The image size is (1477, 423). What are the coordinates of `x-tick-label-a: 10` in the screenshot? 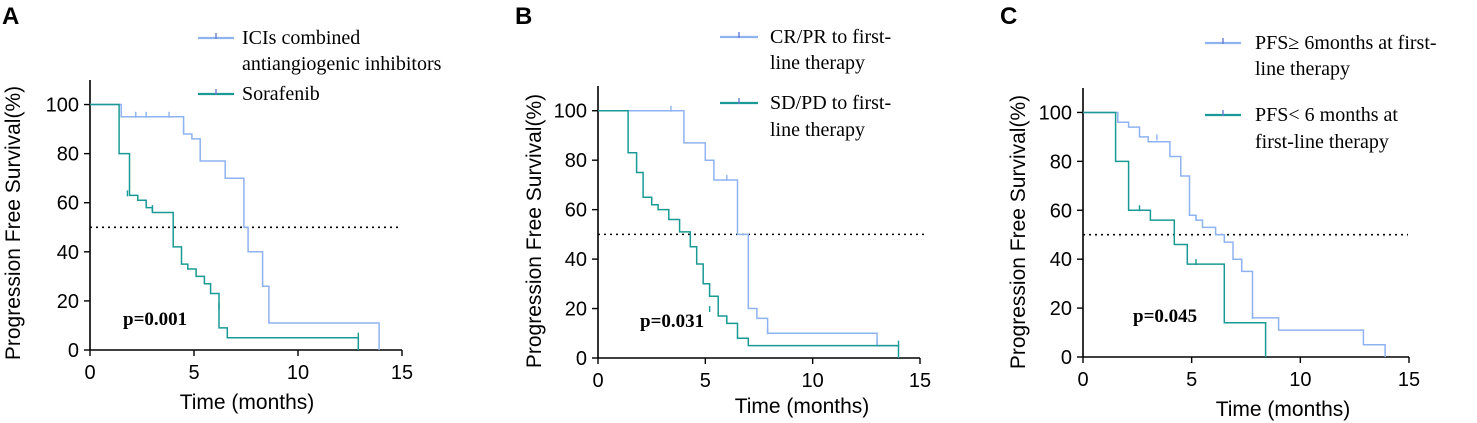 It's located at (298, 373).